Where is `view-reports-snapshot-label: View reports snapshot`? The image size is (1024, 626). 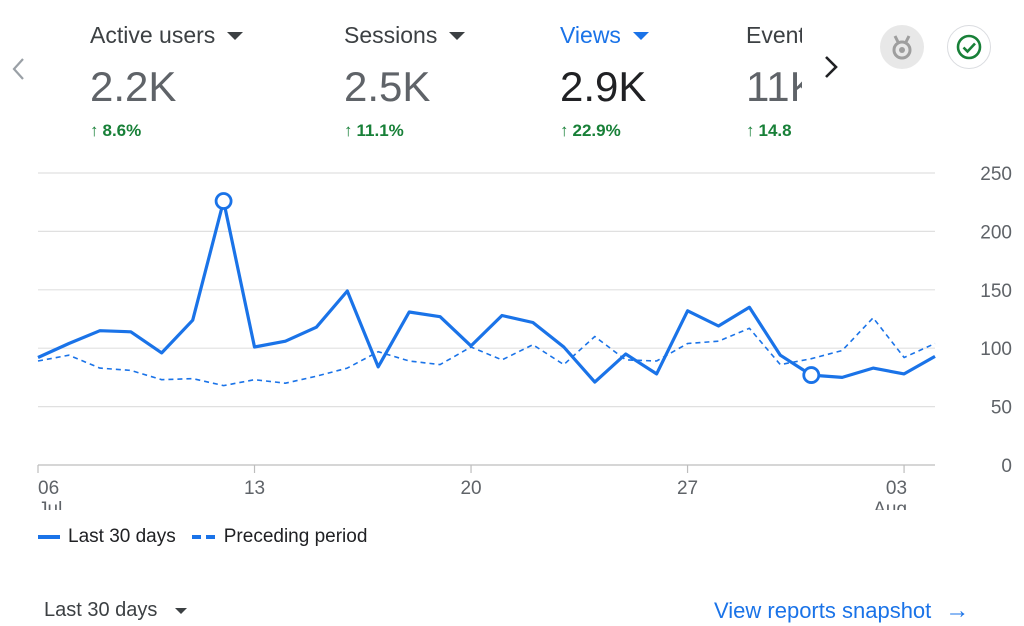
view-reports-snapshot-label: View reports snapshot is located at coordinates (823, 610).